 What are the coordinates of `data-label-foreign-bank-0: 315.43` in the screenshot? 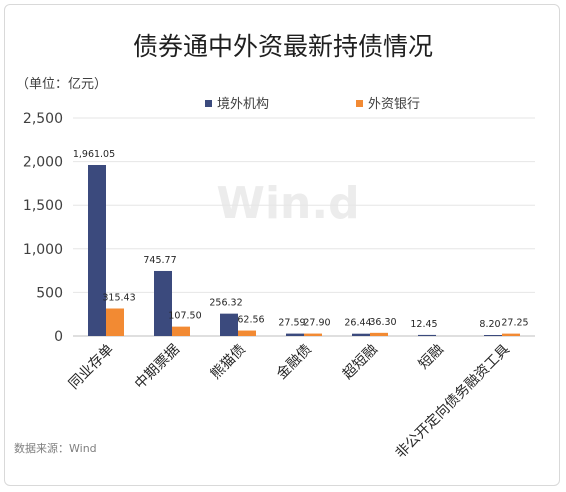 It's located at (118, 297).